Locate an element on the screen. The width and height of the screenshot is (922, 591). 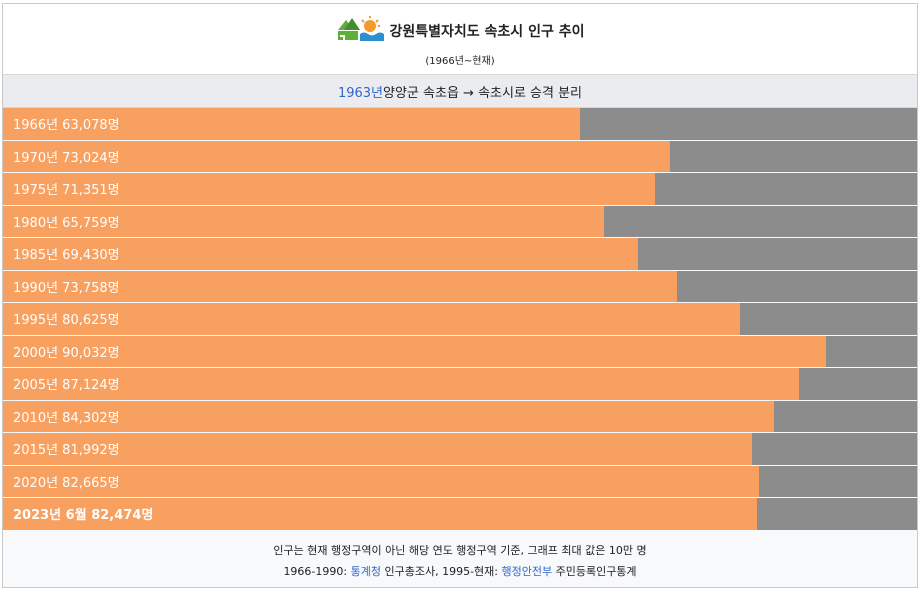
bar-row: 1970년 73,024명 is located at coordinates (460, 156).